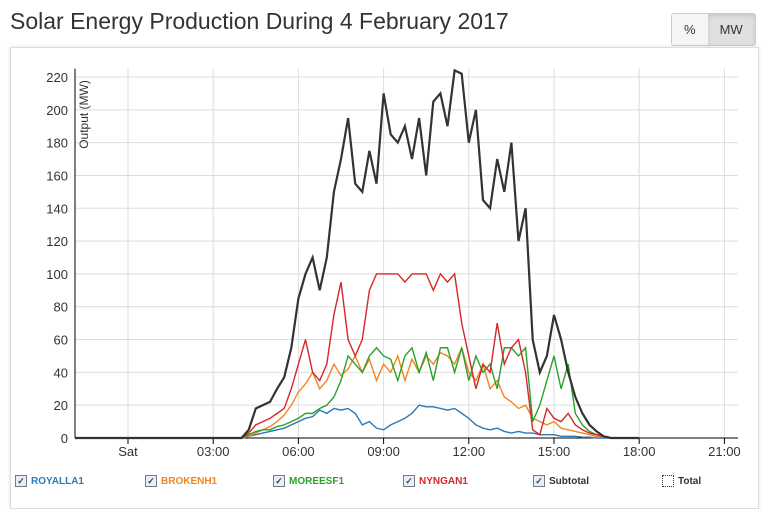 The image size is (764, 509). Describe the element at coordinates (569, 481) in the screenshot. I see `legend-label: Subtotal` at that location.